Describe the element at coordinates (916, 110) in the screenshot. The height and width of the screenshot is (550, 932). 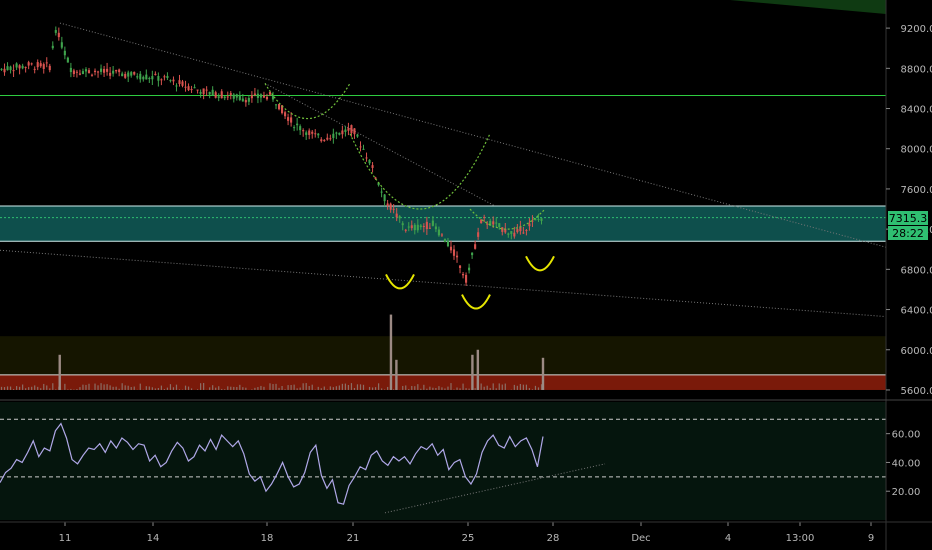
I see `price-tick-label: 8400.0` at that location.